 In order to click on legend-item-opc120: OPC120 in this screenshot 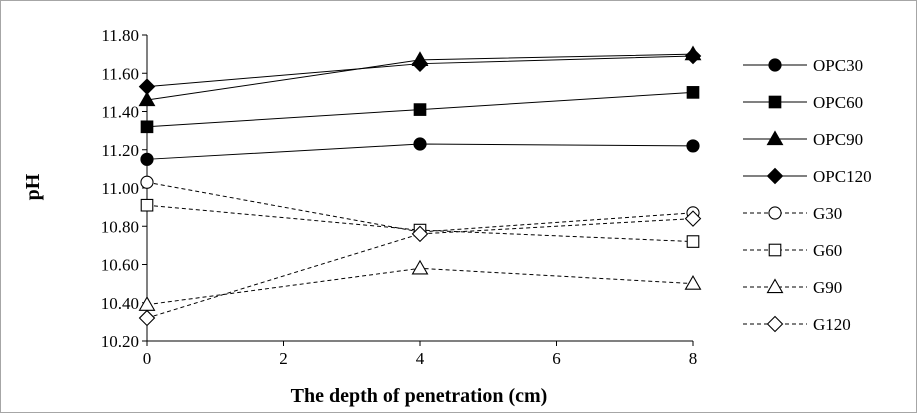, I will do `click(807, 176)`.